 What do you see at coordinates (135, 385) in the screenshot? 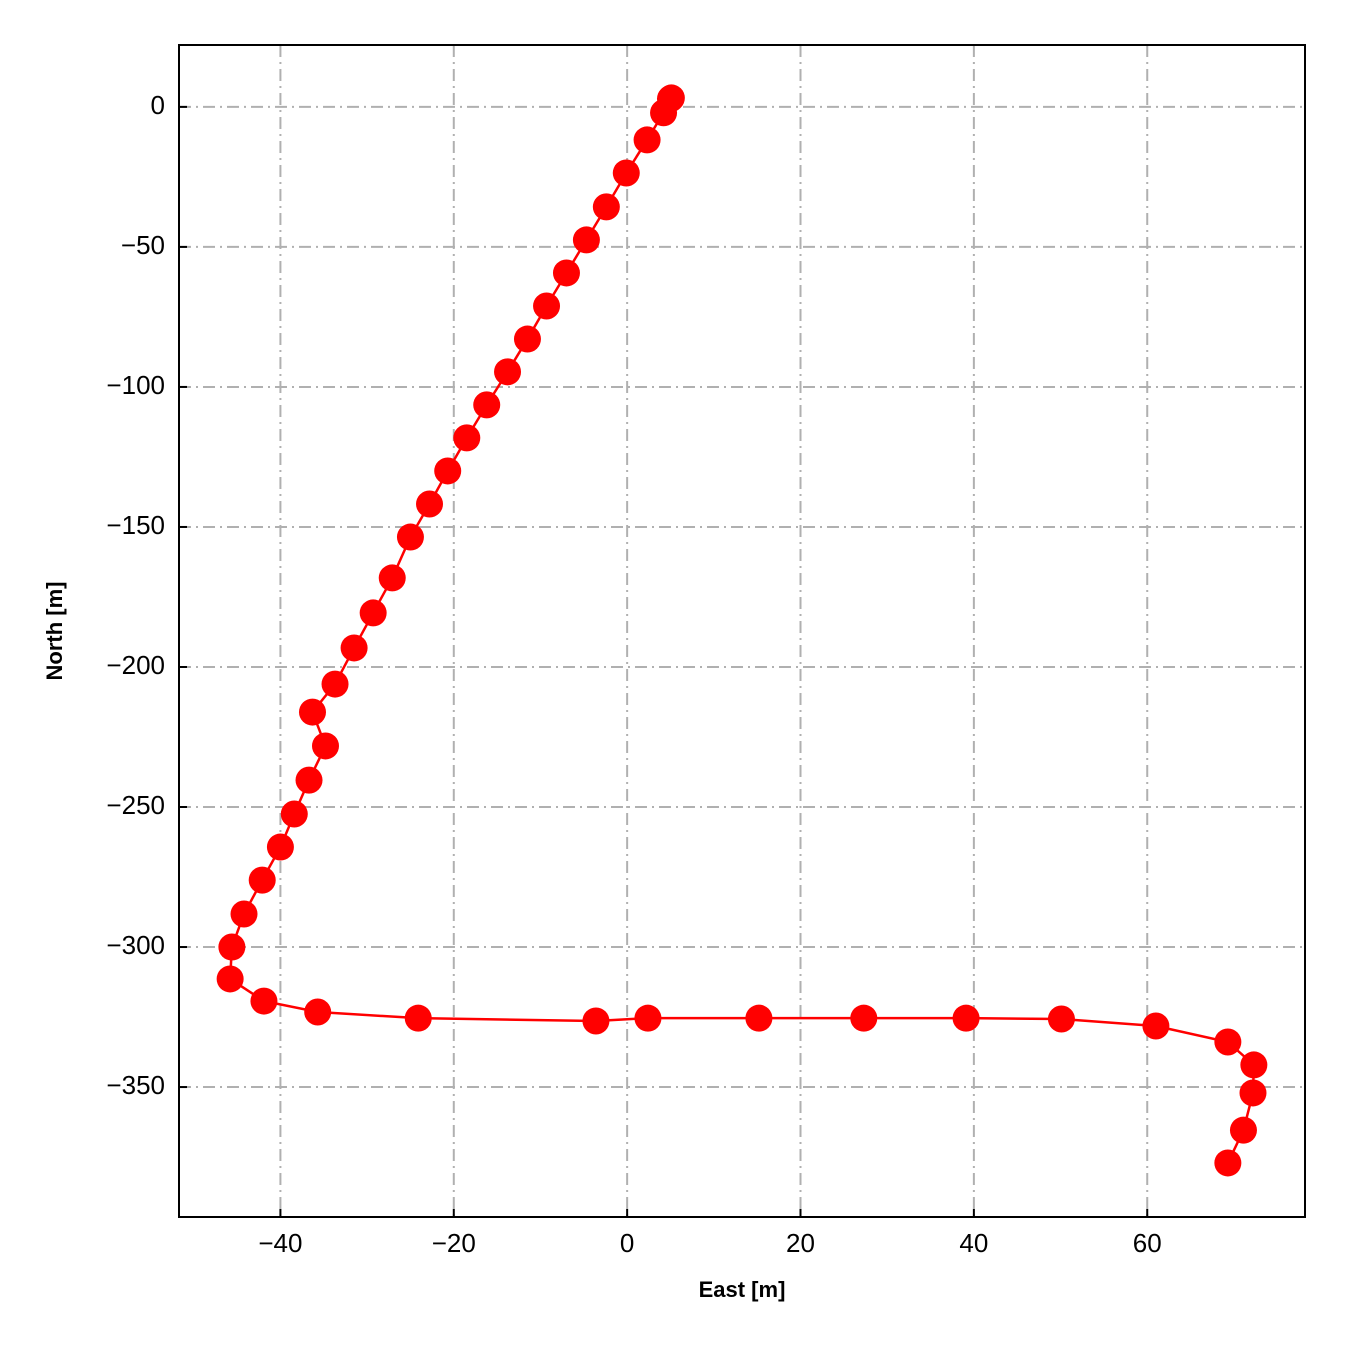
I see `y-tick-label: −100` at bounding box center [135, 385].